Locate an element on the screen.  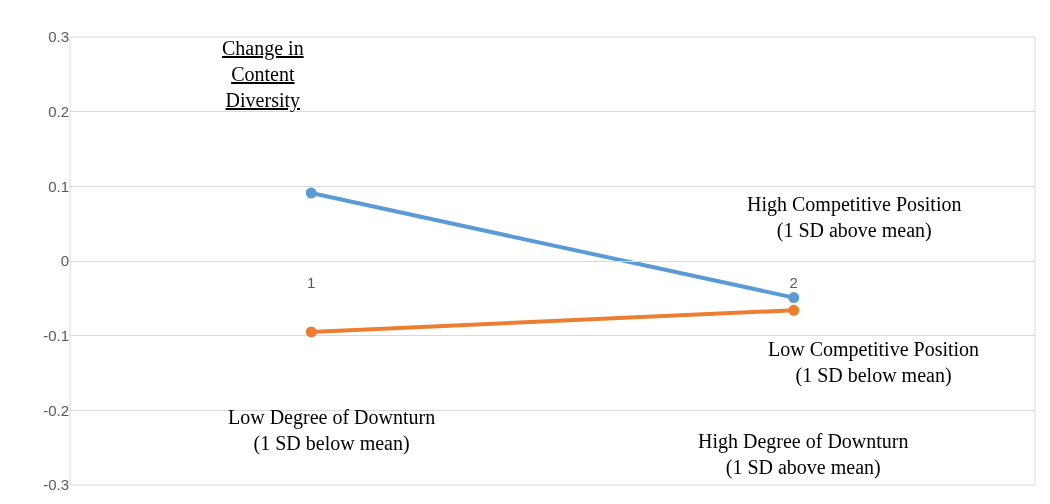
x-tick-label: 2 is located at coordinates (793, 282).